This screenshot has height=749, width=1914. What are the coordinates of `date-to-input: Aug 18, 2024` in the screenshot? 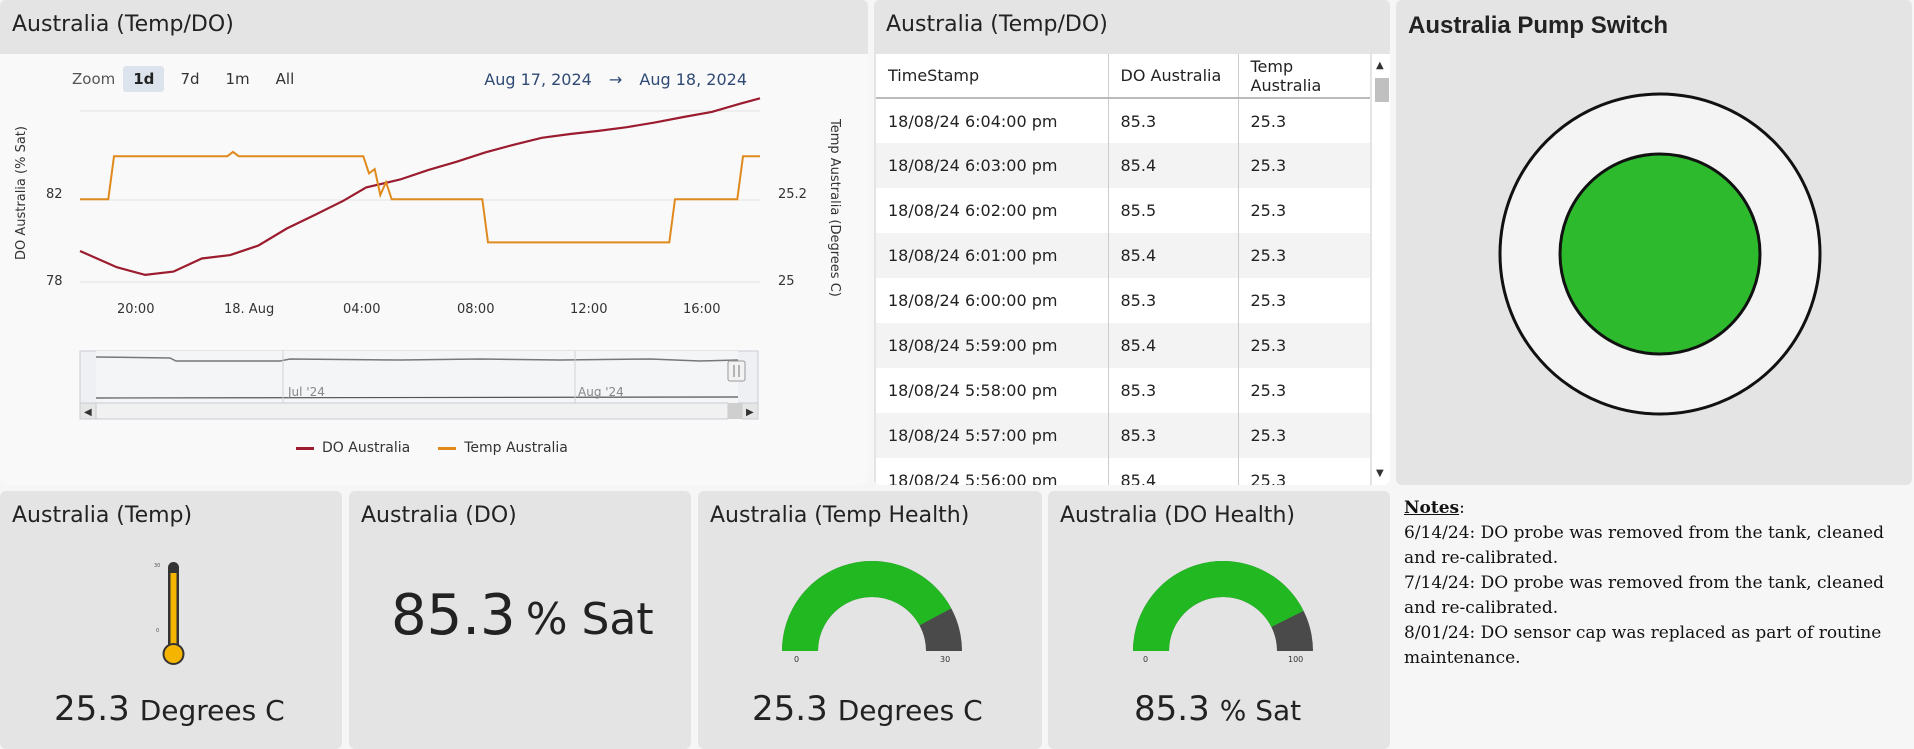 It's located at (693, 79).